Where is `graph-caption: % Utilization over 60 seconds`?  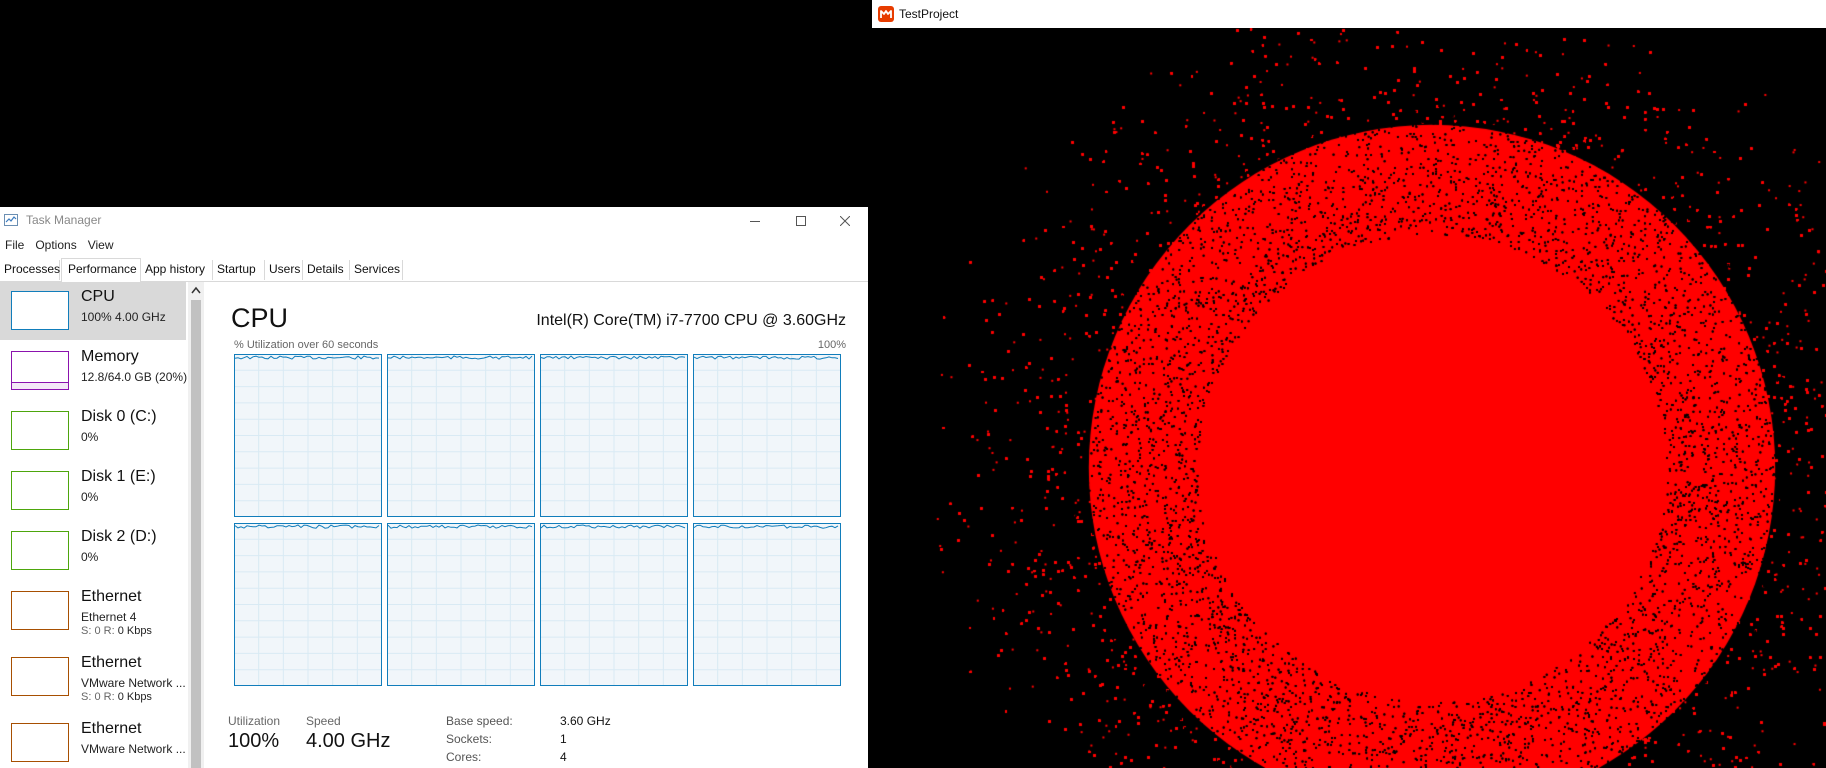 graph-caption: % Utilization over 60 seconds is located at coordinates (306, 345).